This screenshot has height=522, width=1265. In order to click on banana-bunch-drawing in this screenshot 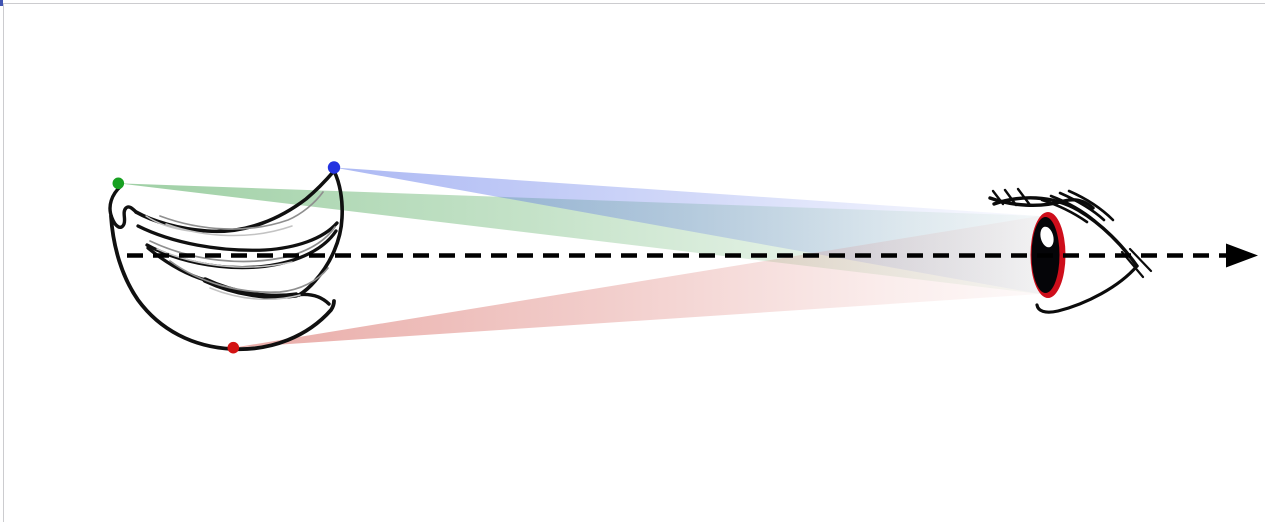, I will do `click(226, 260)`.